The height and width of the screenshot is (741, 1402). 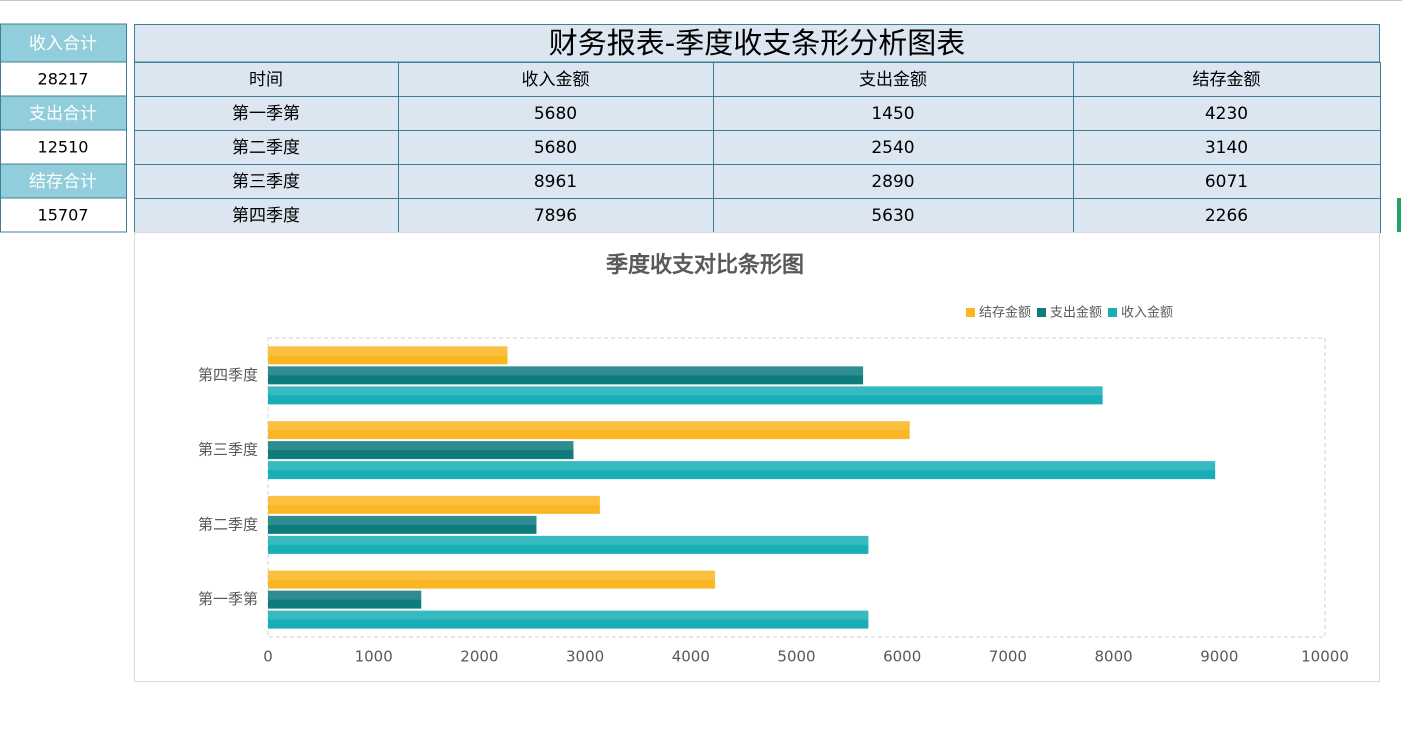 What do you see at coordinates (585, 657) in the screenshot?
I see `x-tick-label: 3000` at bounding box center [585, 657].